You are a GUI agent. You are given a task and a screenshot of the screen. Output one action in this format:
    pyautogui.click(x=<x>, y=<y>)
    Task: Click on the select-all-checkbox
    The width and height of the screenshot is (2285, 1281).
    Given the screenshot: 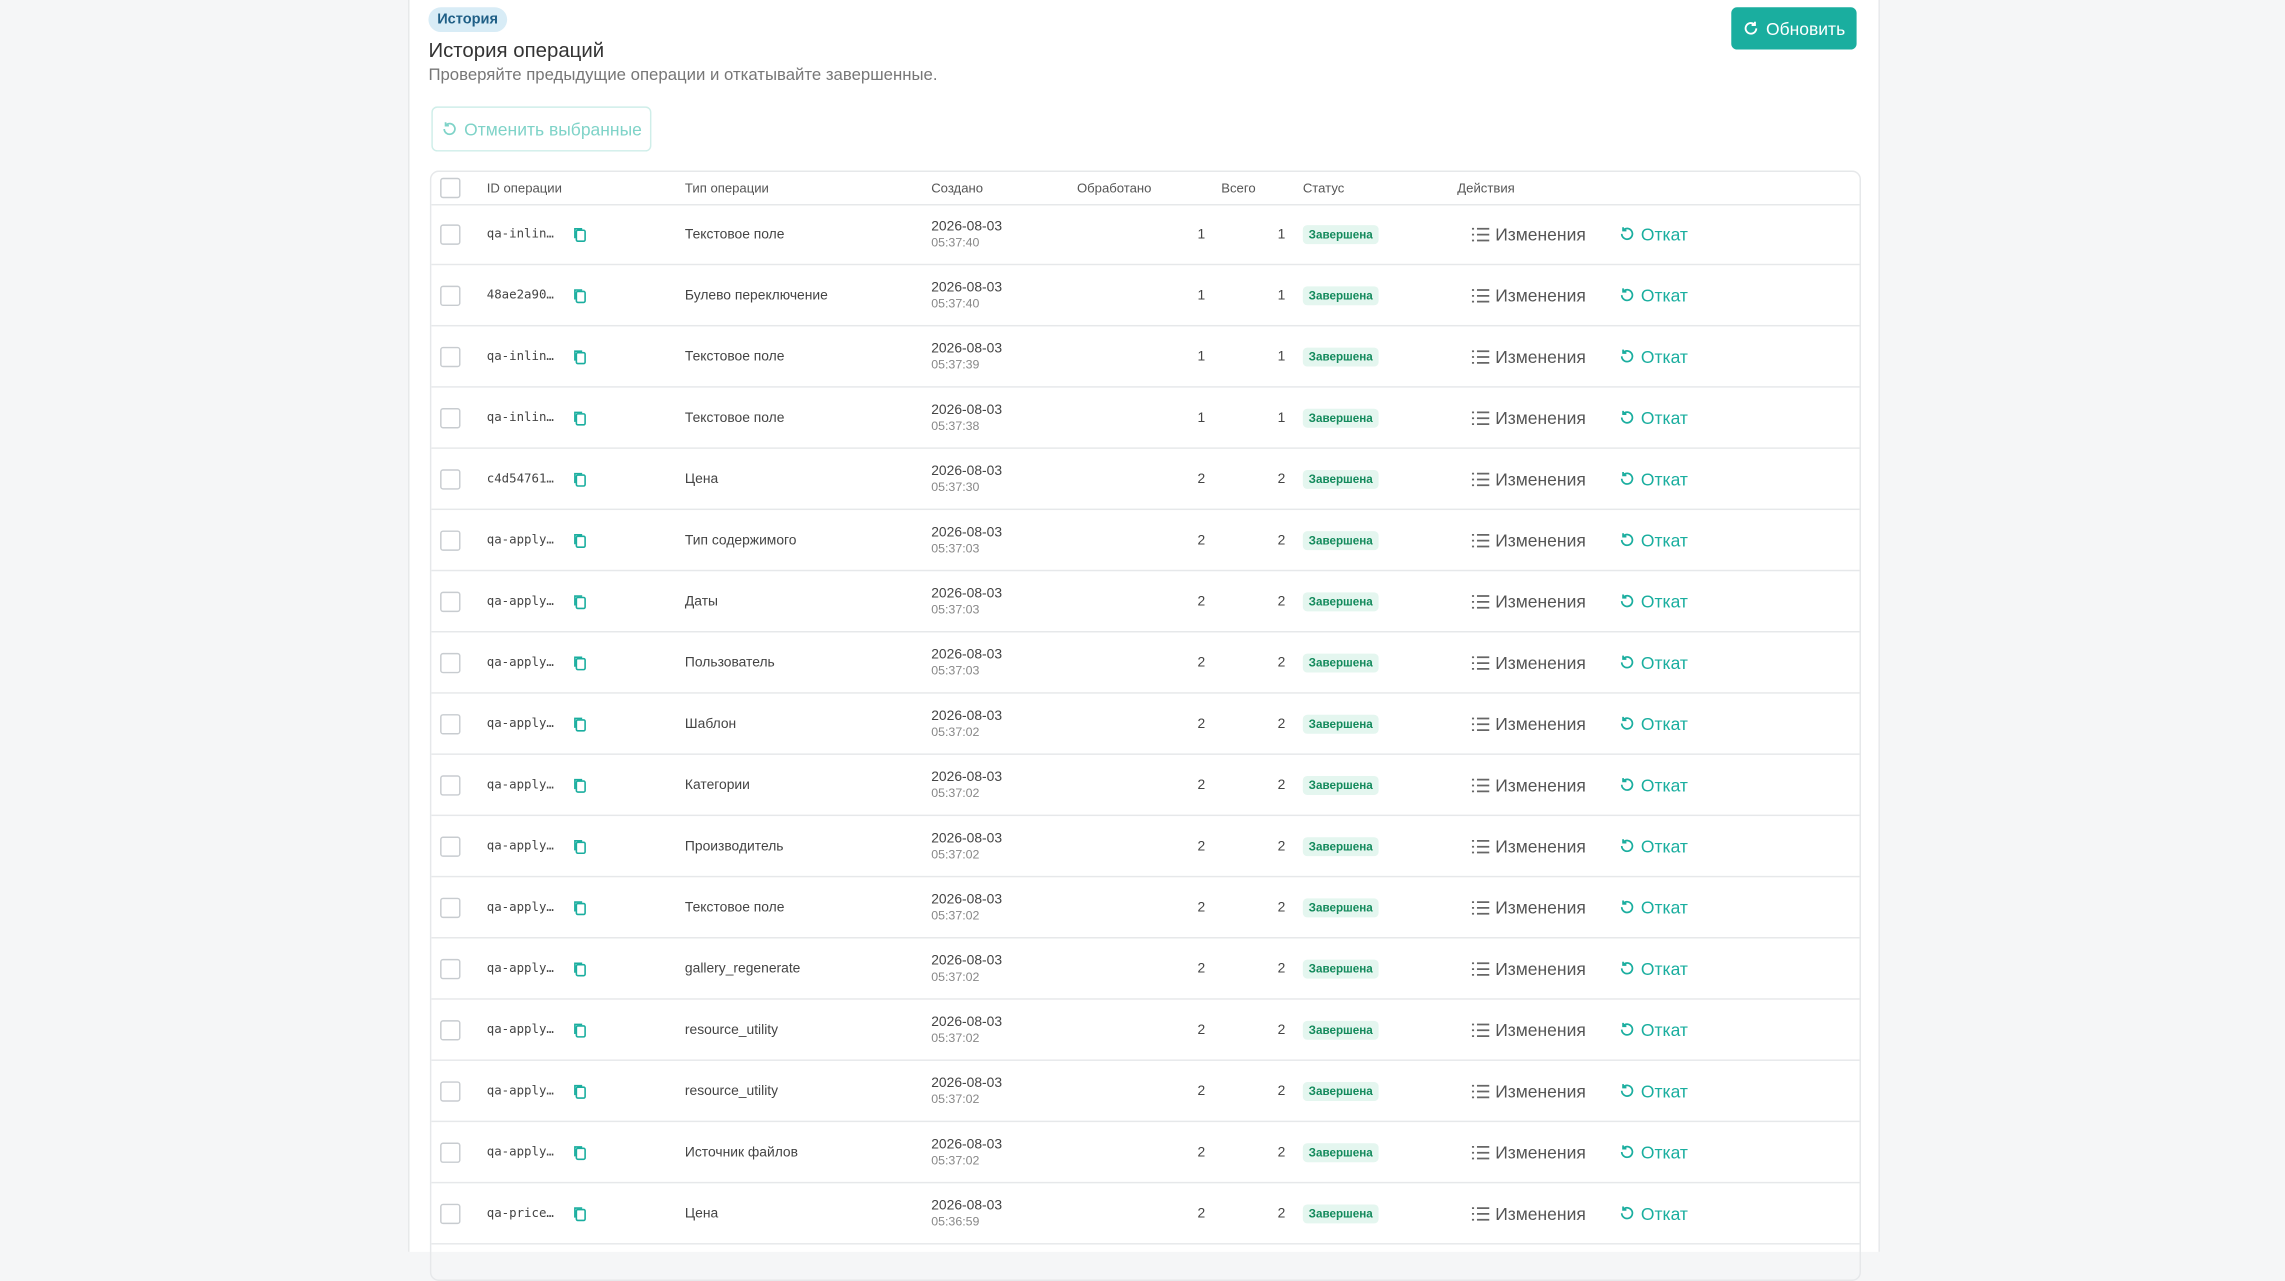 What is the action you would take?
    pyautogui.click(x=450, y=188)
    